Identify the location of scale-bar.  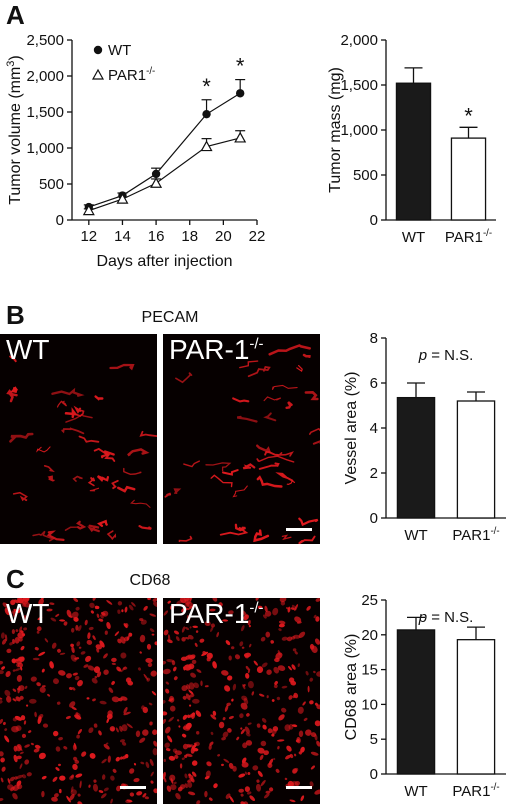
(299, 529).